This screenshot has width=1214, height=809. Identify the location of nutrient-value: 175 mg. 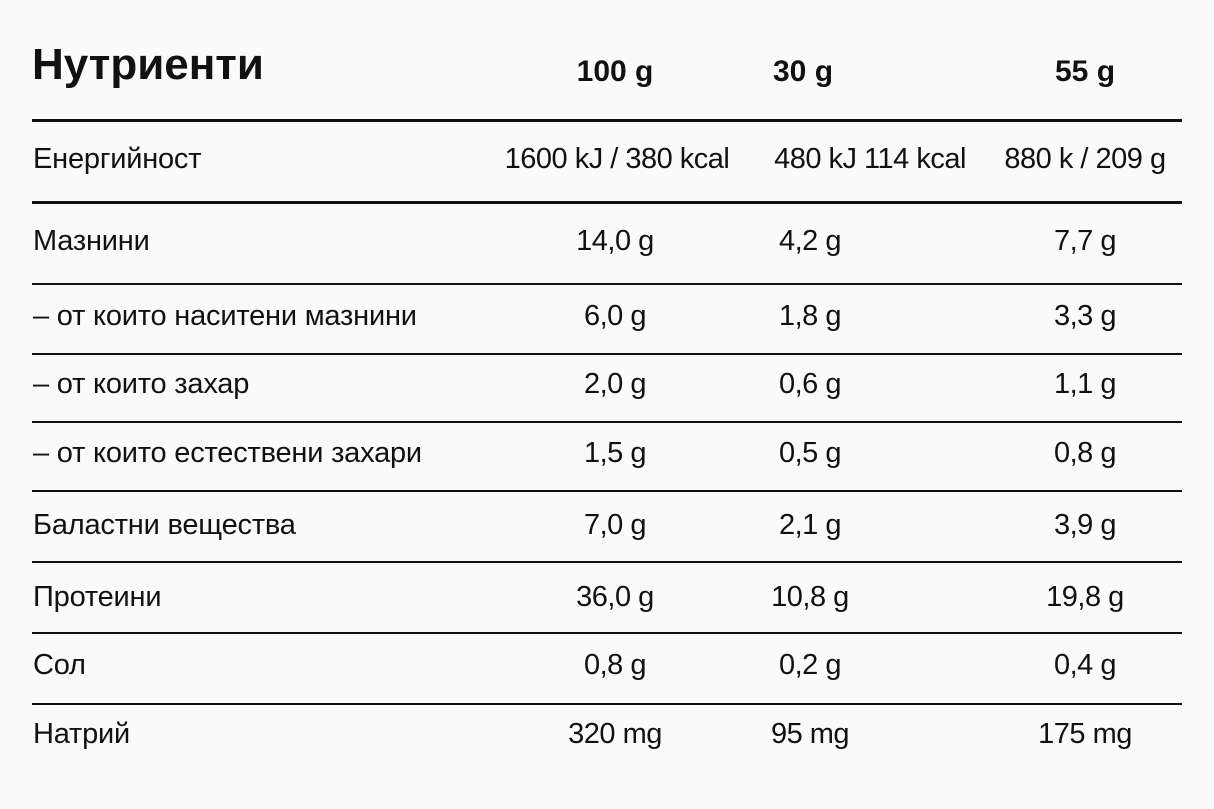
(1085, 734).